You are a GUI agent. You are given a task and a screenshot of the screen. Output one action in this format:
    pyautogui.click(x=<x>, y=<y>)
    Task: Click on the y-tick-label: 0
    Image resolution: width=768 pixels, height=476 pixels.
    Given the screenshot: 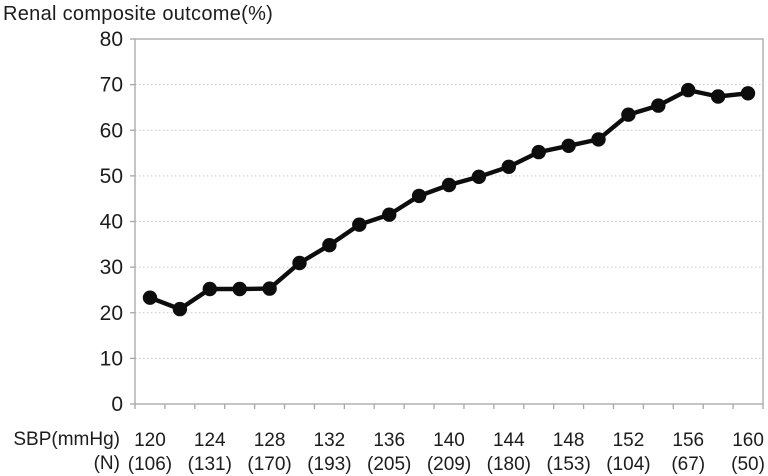 What is the action you would take?
    pyautogui.click(x=117, y=404)
    